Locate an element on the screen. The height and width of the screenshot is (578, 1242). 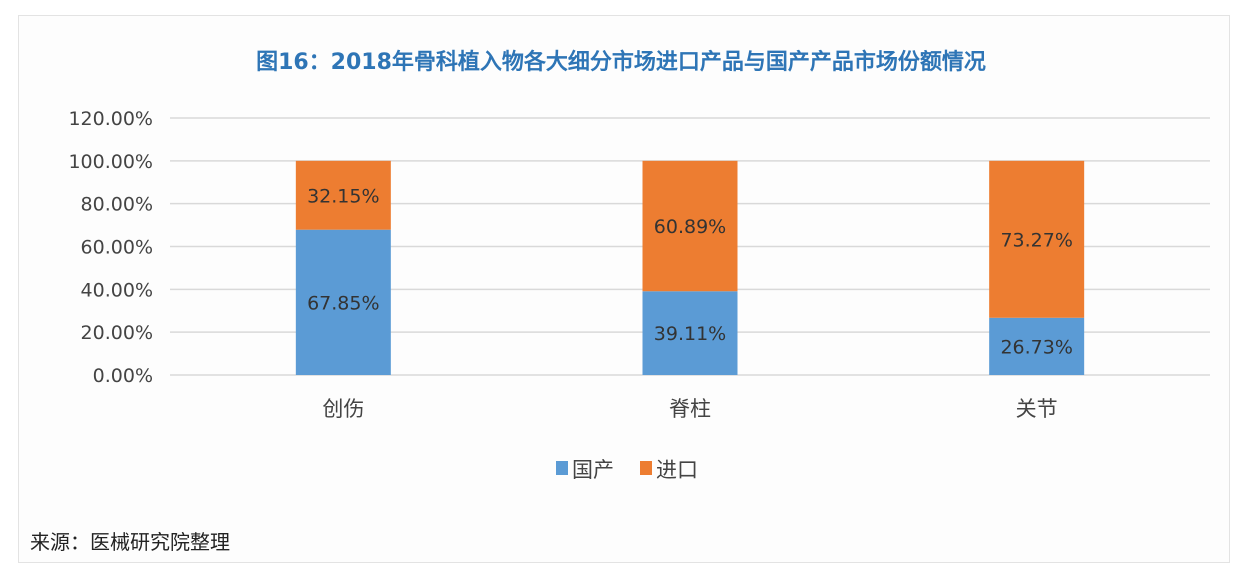
x-tick-label: 关节 is located at coordinates (1037, 409).